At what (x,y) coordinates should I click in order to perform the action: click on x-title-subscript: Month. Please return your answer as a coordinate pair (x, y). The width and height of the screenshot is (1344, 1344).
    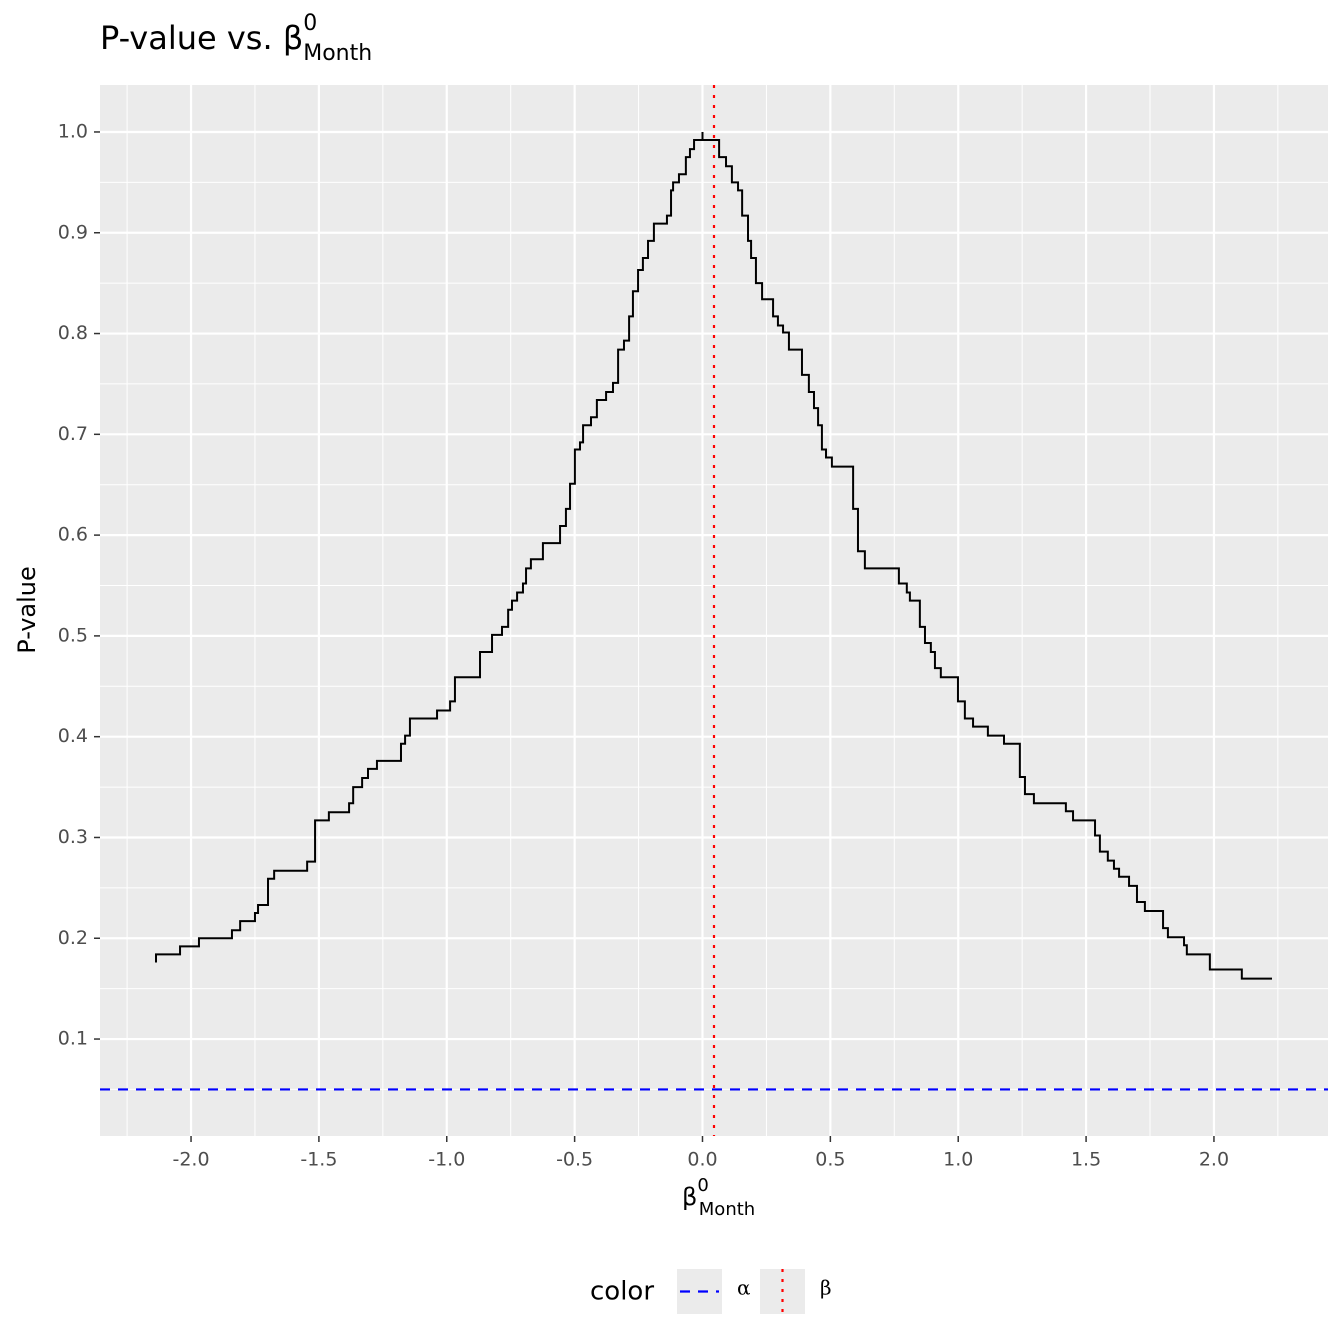
    Looking at the image, I should click on (727, 1209).